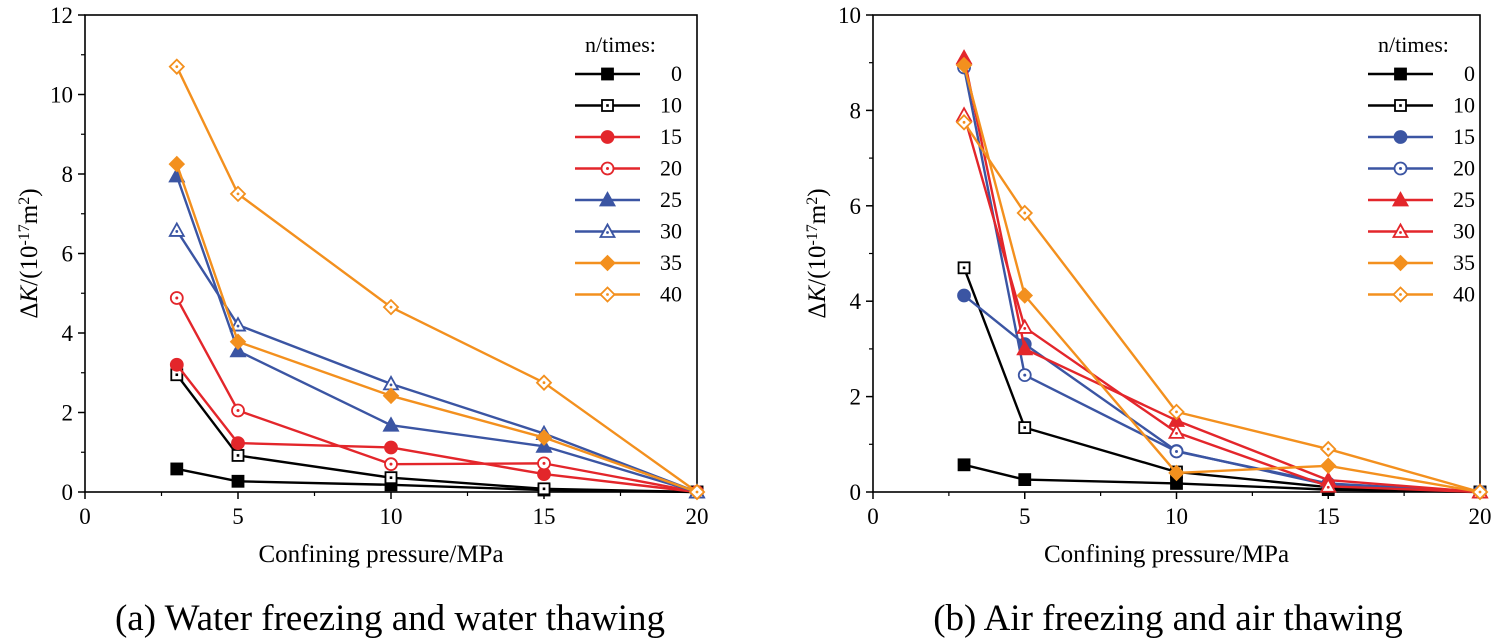 The width and height of the screenshot is (1500, 644). I want to click on data-point-40-3-dot, so click(964, 122).